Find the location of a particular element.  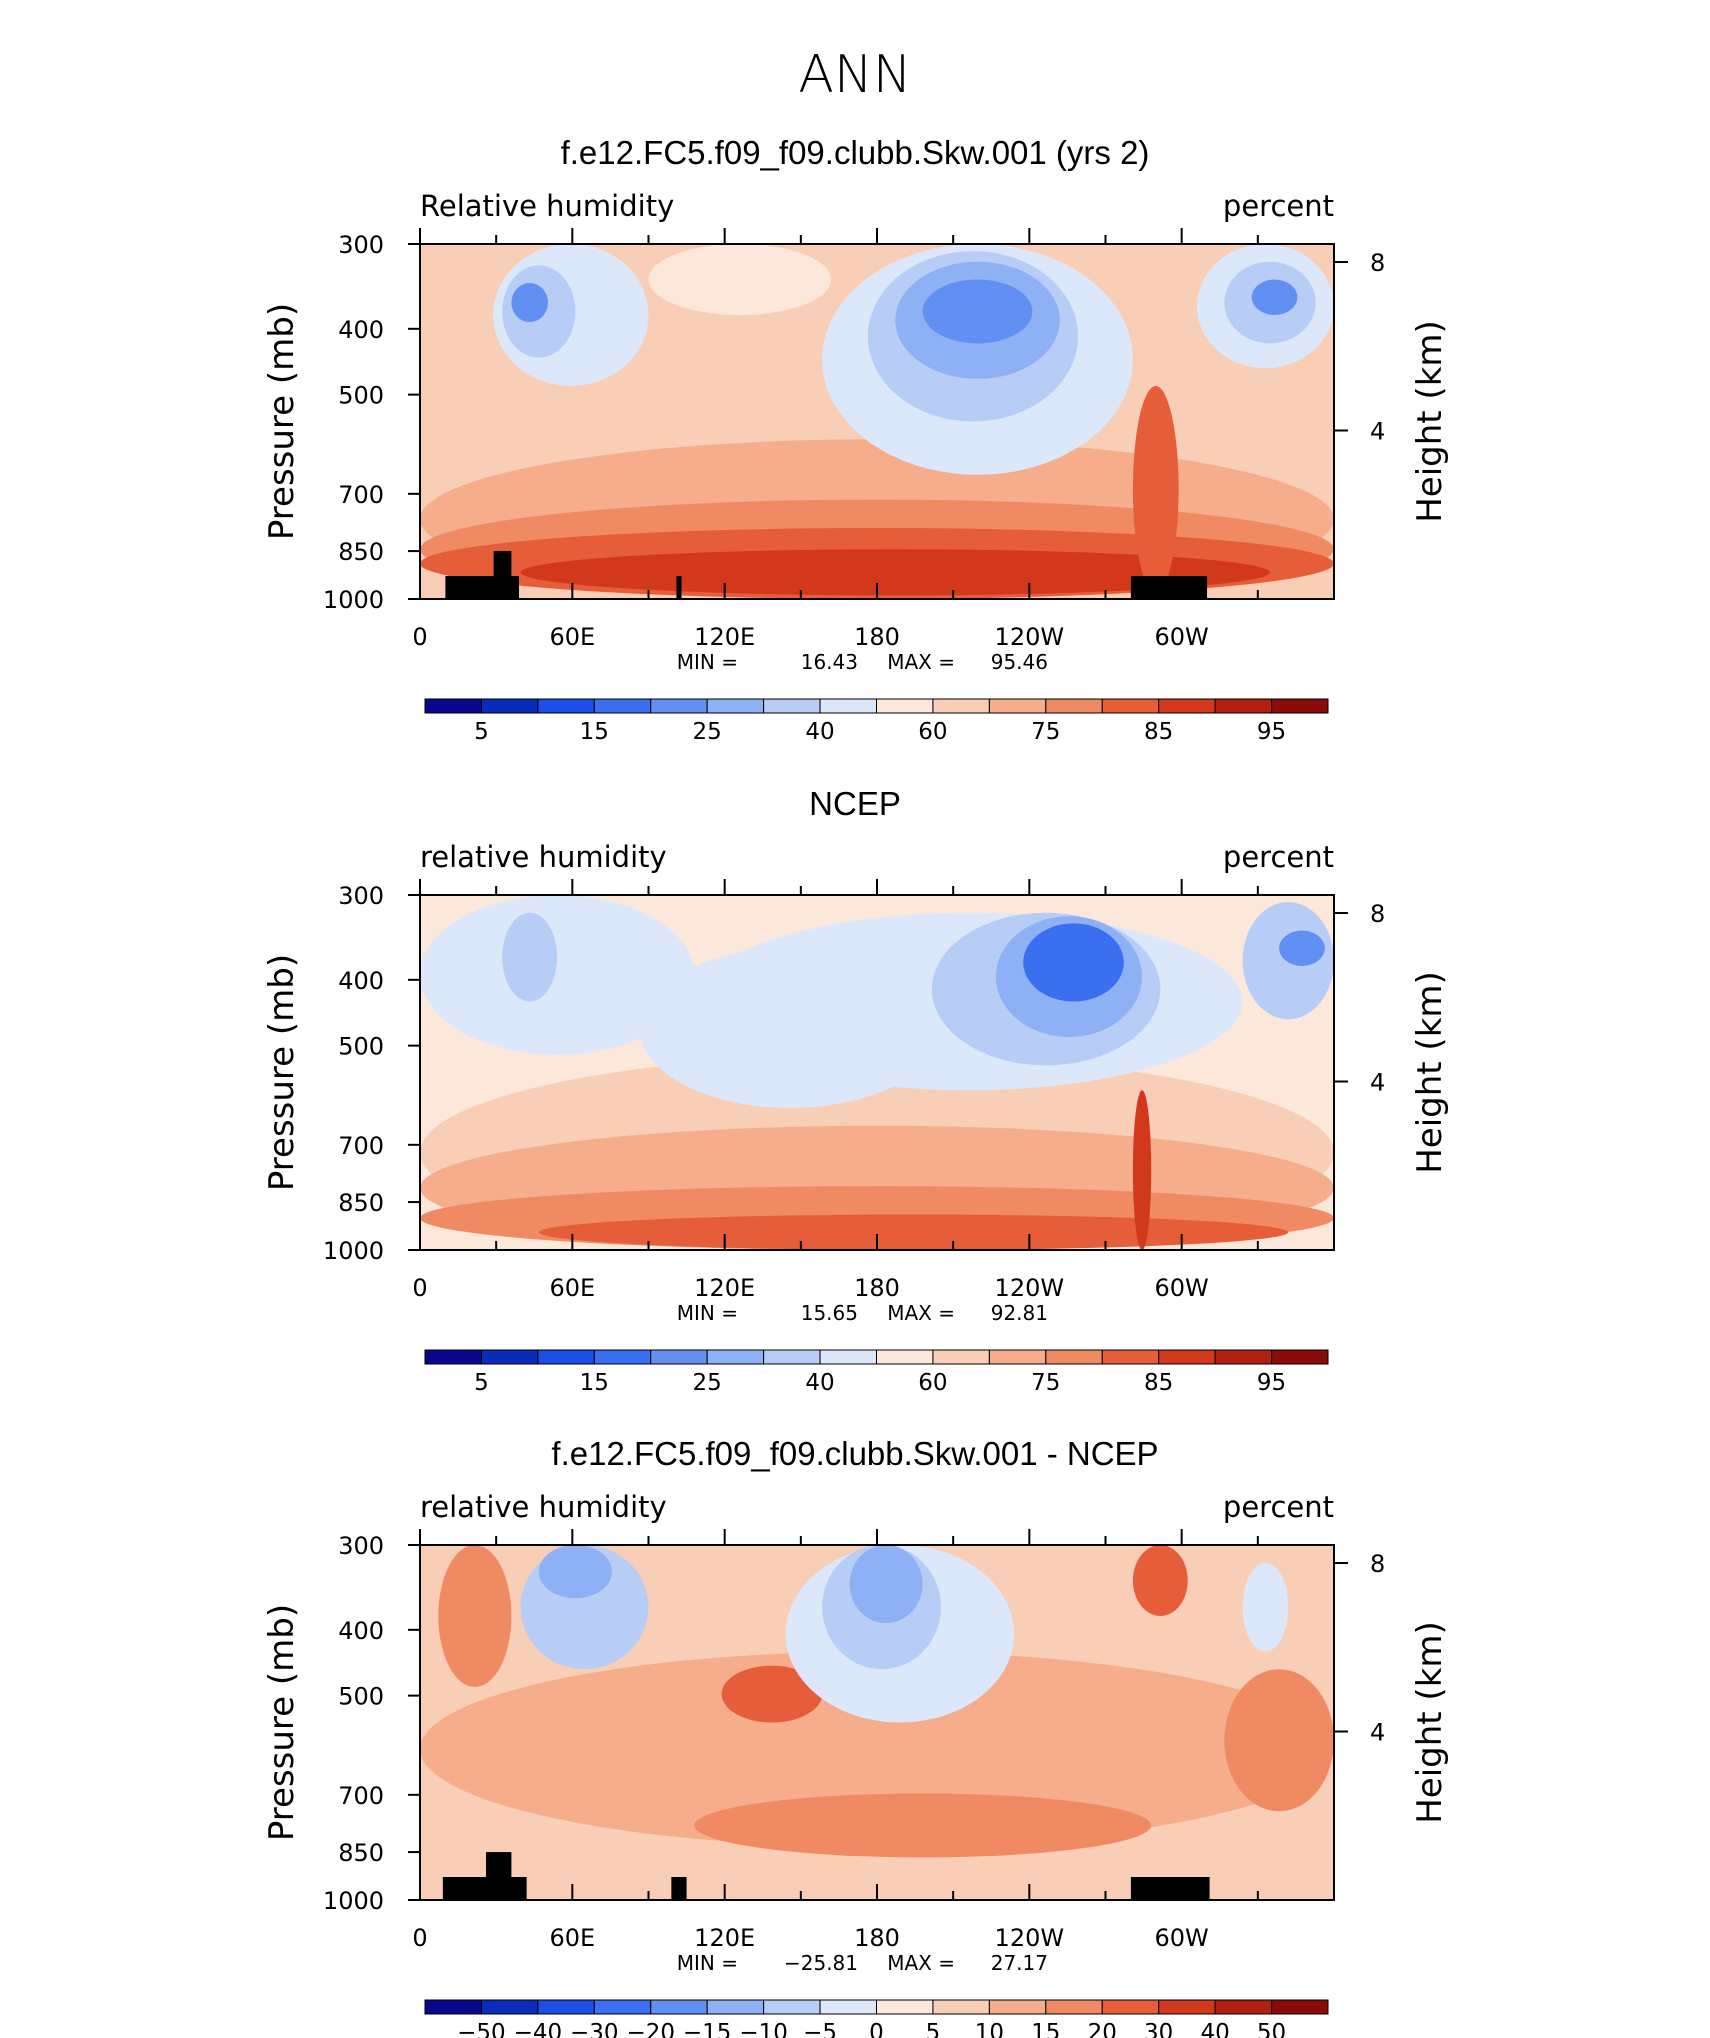

colorbar-label: 40 is located at coordinates (1214, 2029).